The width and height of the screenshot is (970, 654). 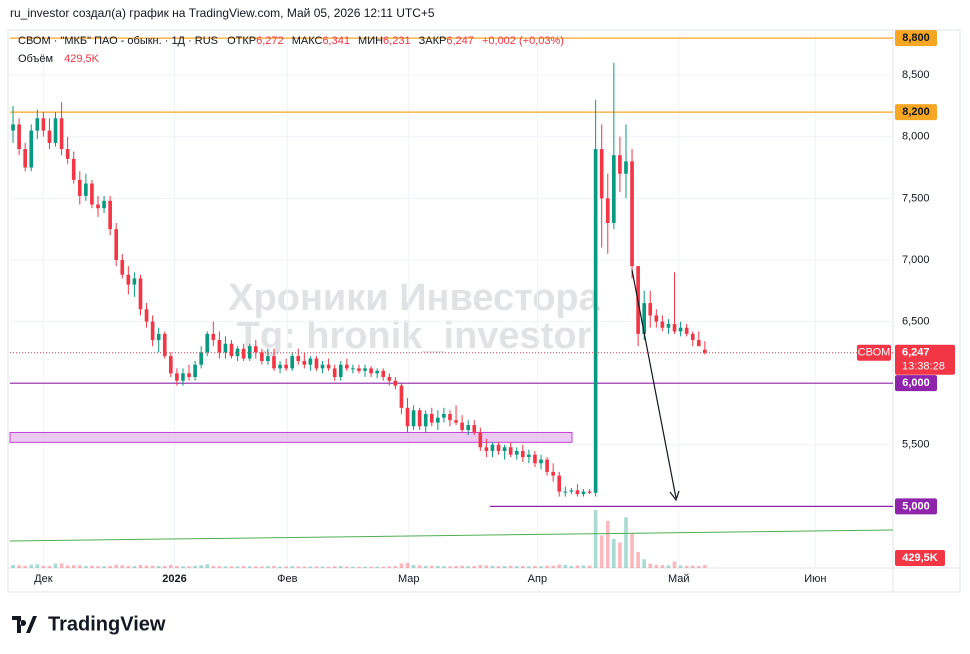 What do you see at coordinates (43, 579) in the screenshot?
I see `x-tick-label: Дек` at bounding box center [43, 579].